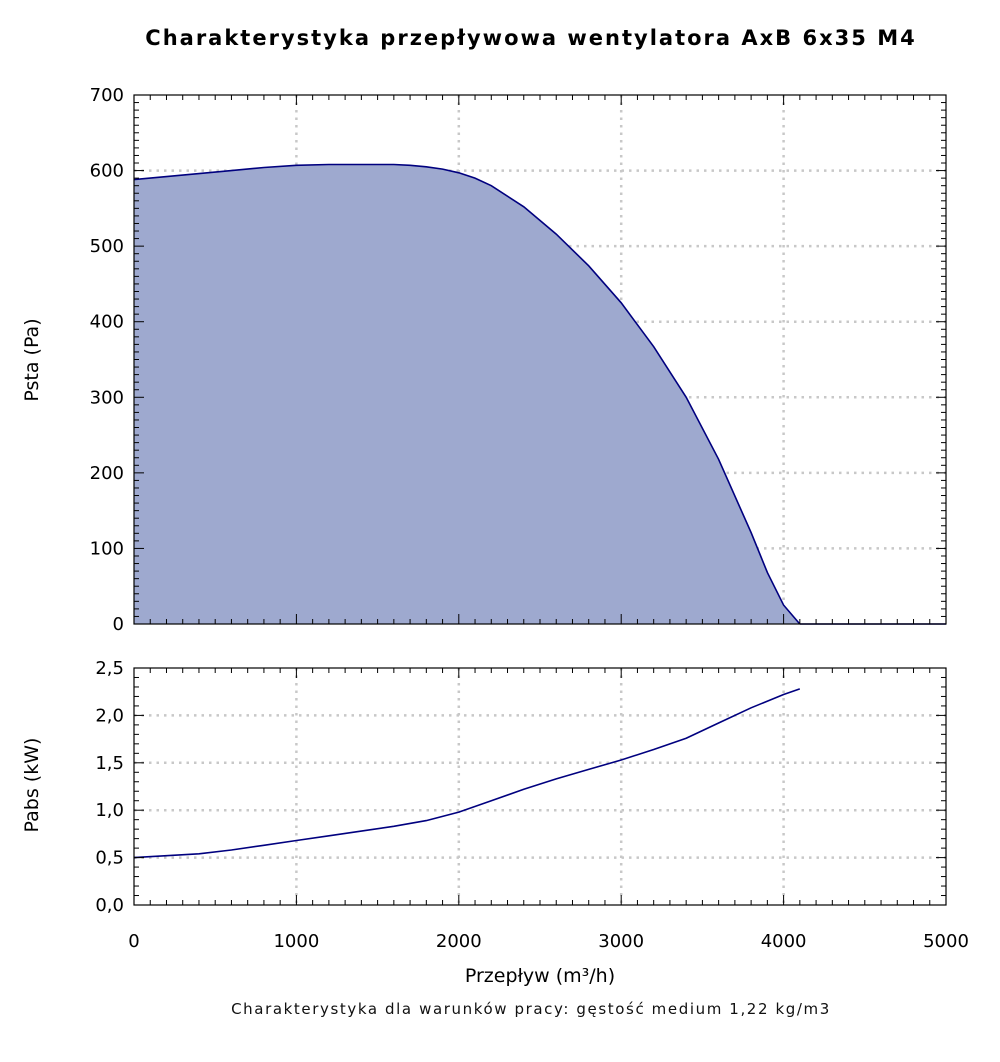  I want to click on y-axis-label-power: Pabs (kW), so click(32, 785).